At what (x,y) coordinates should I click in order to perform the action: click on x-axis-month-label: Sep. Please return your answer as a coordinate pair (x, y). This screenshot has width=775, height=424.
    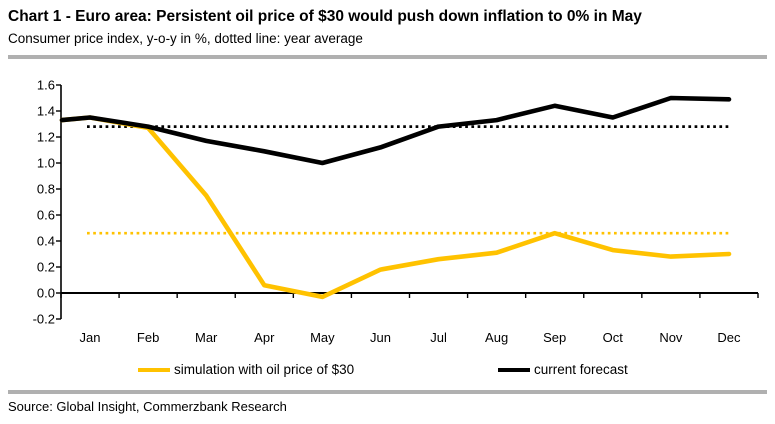
    Looking at the image, I should click on (554, 337).